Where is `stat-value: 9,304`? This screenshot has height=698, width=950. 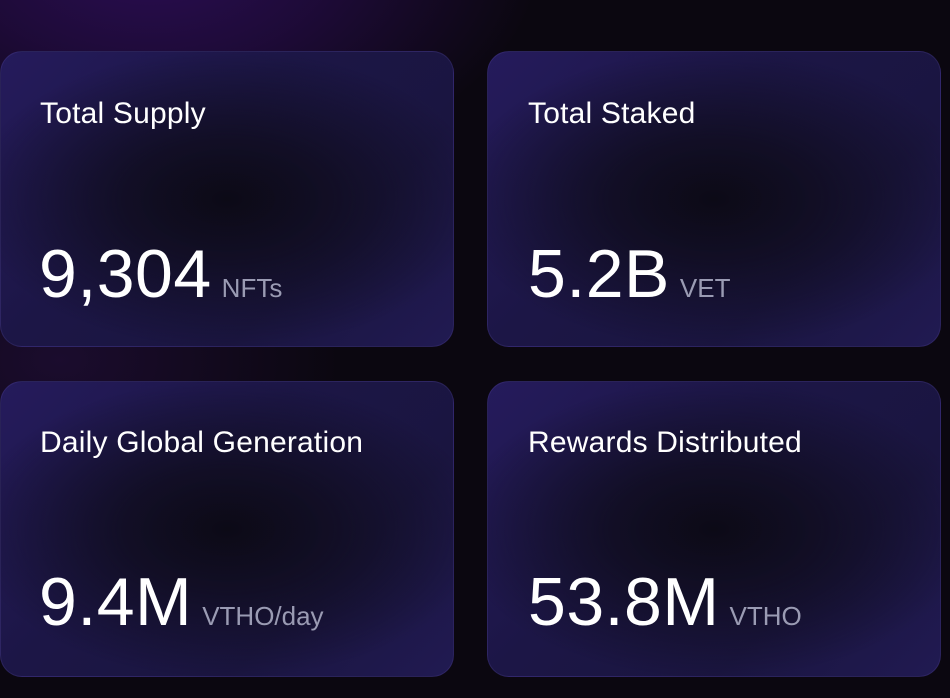
stat-value: 9,304 is located at coordinates (125, 274).